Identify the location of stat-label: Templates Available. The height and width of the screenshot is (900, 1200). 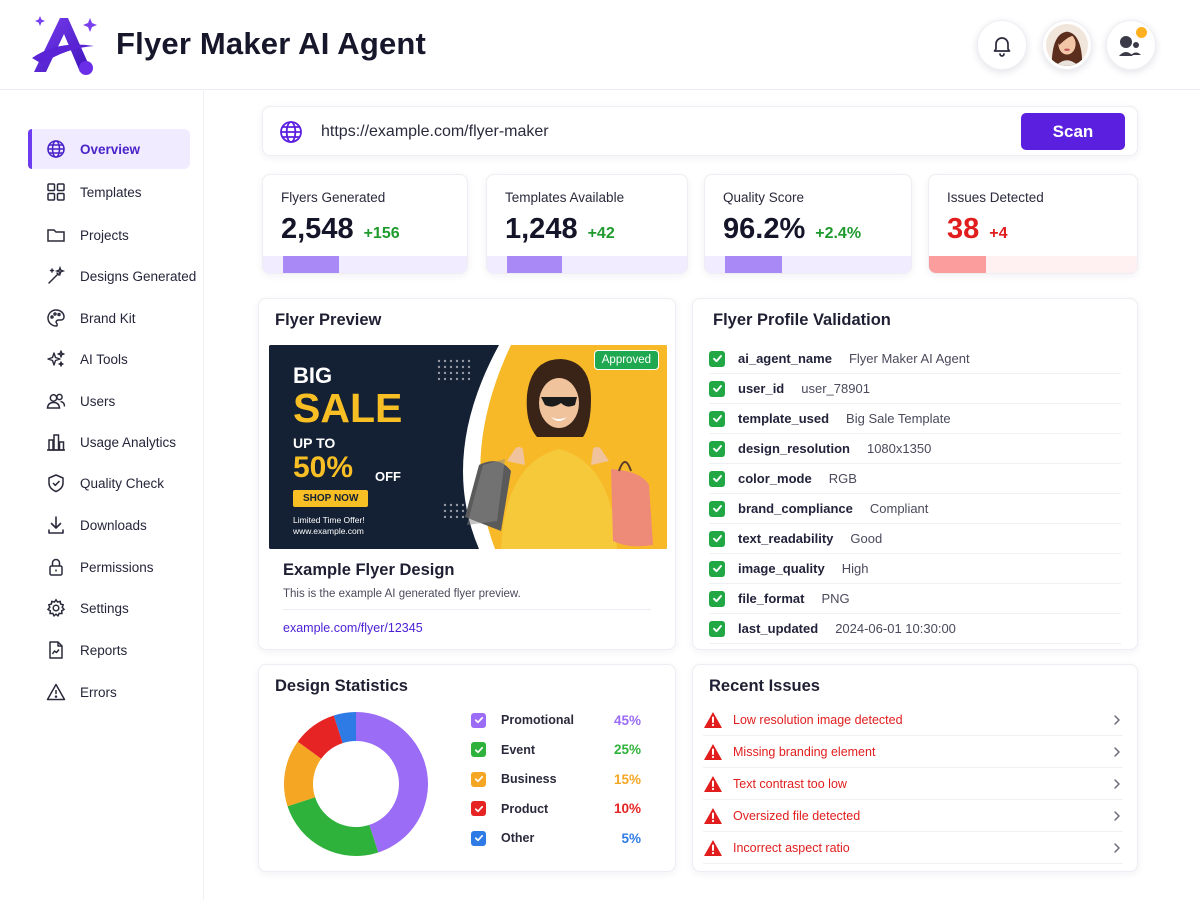
(565, 197).